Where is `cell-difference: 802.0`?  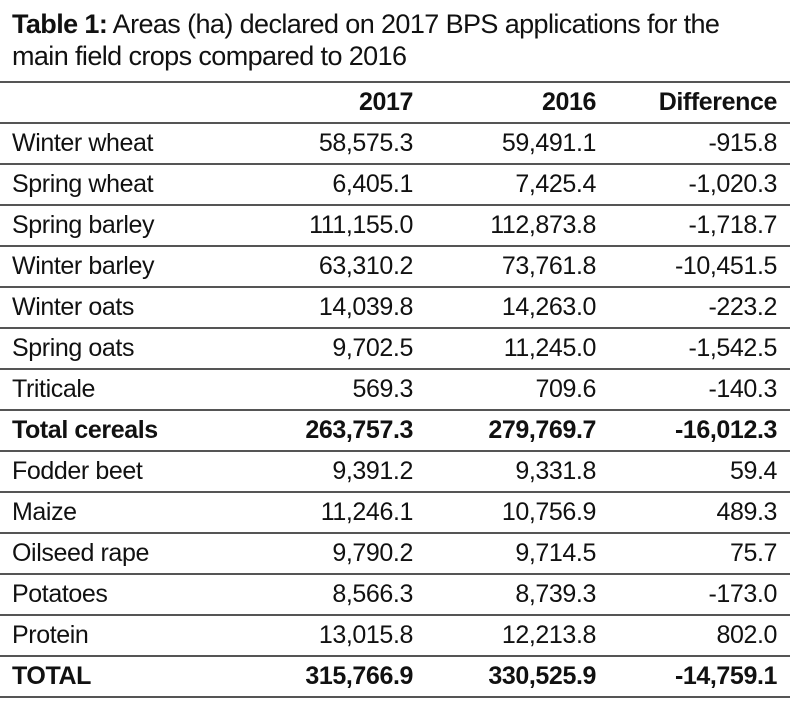 cell-difference: 802.0 is located at coordinates (746, 635).